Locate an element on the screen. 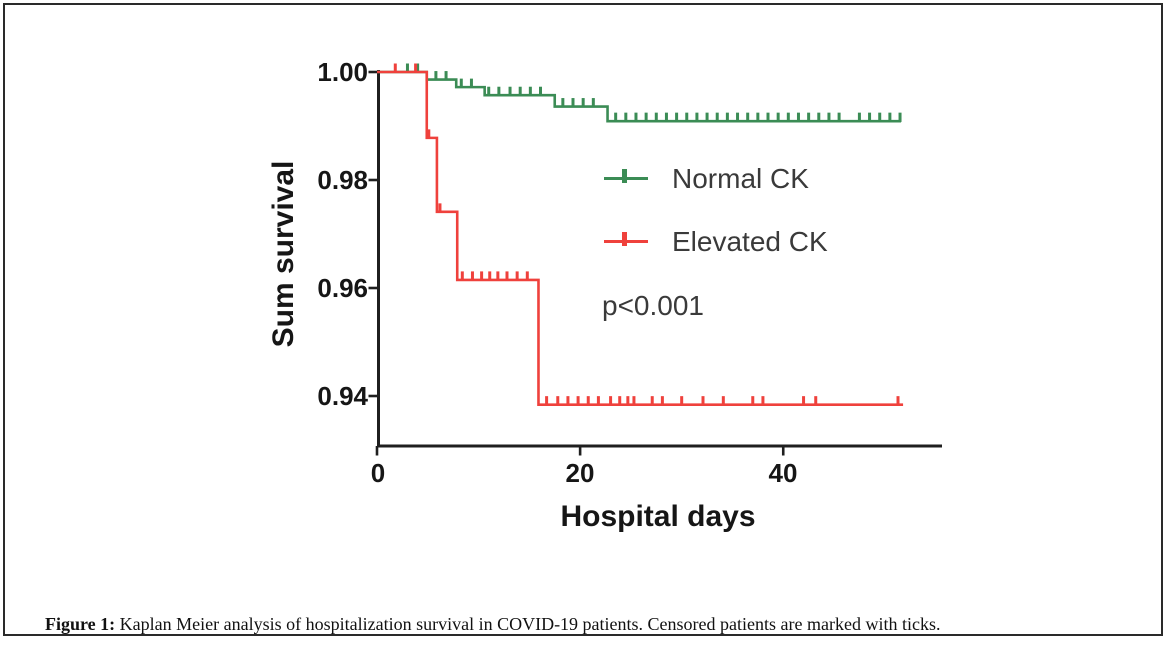 The image size is (1172, 646). x-tick-label-0: 0 is located at coordinates (378, 473).